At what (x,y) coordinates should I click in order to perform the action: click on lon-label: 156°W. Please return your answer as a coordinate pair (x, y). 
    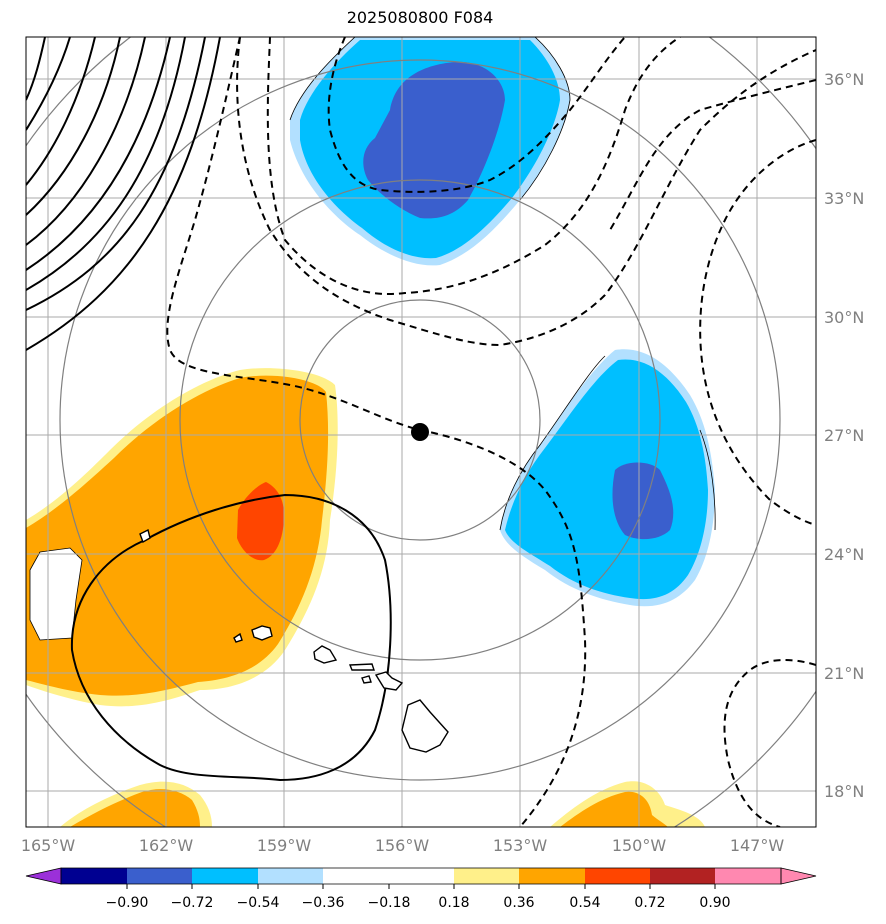
    Looking at the image, I should click on (402, 845).